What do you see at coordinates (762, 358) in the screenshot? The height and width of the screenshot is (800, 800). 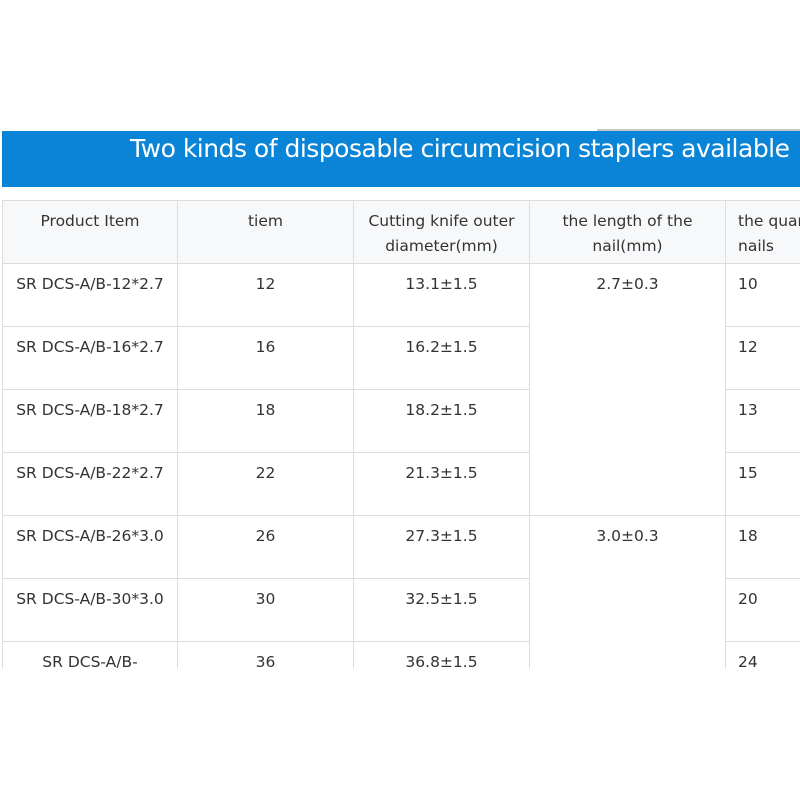 I see `cell-nail-quantity: 12` at bounding box center [762, 358].